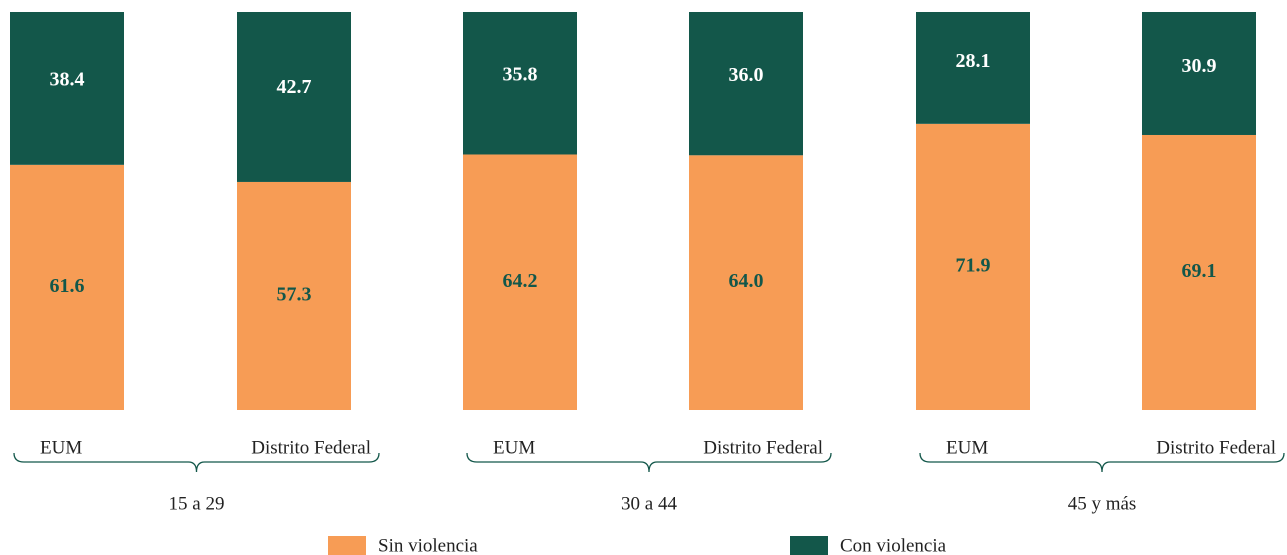 The image size is (1287, 555). I want to click on value-label: 64.2, so click(520, 281).